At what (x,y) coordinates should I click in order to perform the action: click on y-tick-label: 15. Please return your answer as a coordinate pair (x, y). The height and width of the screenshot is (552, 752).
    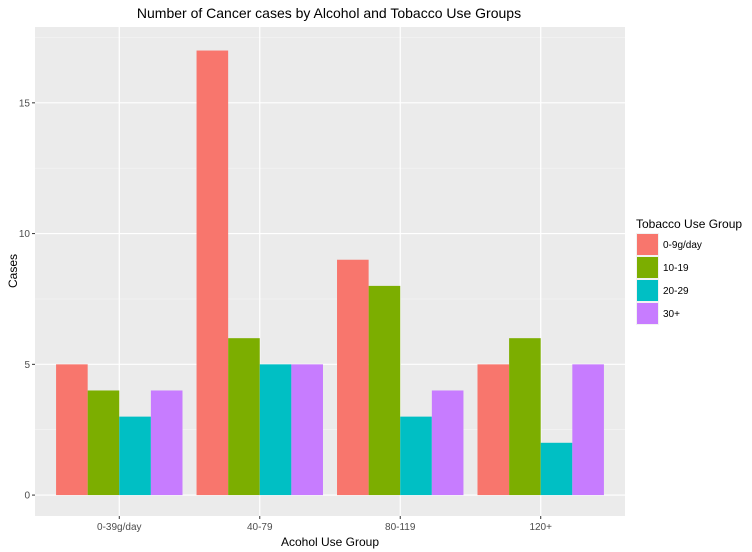
    Looking at the image, I should click on (25, 103).